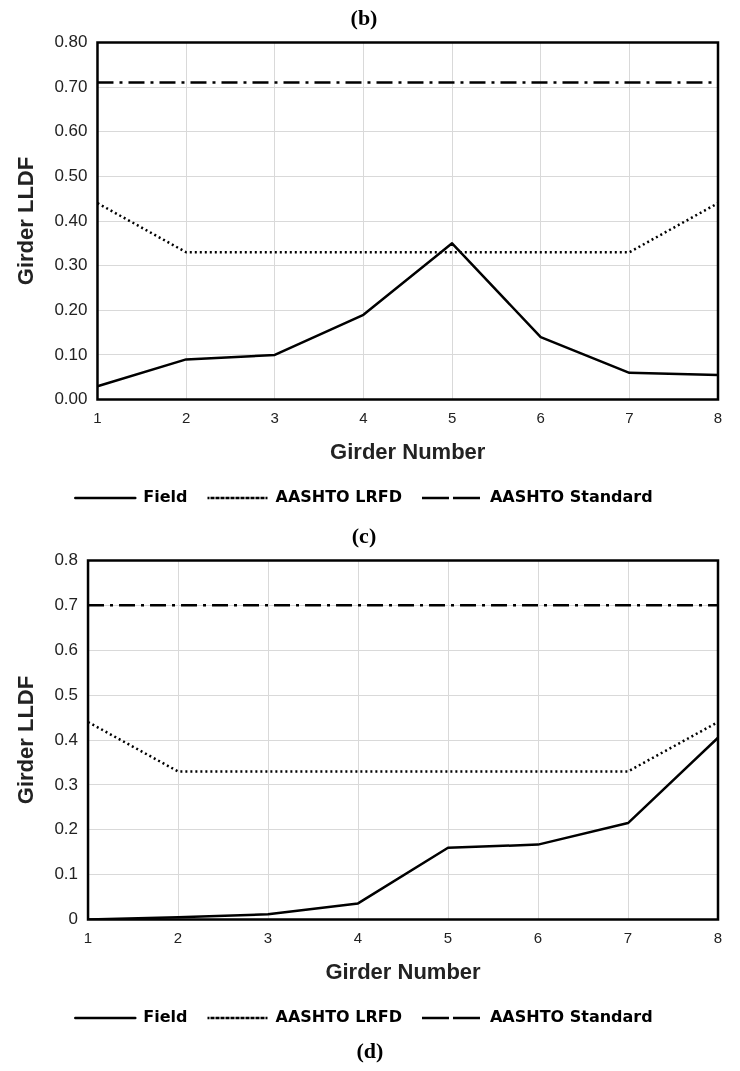 The width and height of the screenshot is (740, 1071). I want to click on y-tick-label: 0.60, so click(71, 131).